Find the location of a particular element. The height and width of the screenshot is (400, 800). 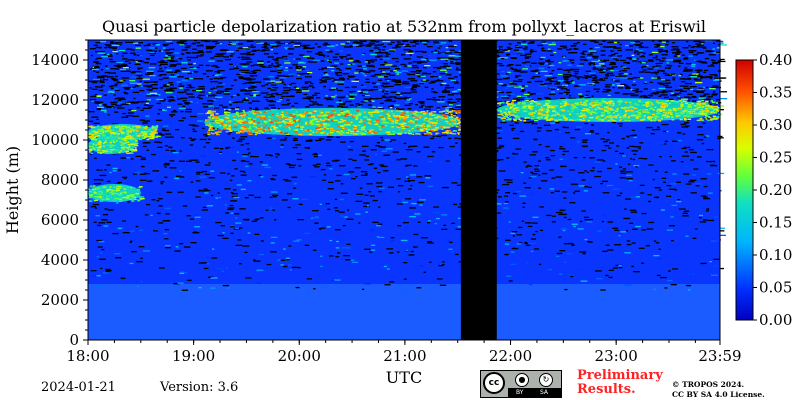

colorbar-tick-label: 0.00 is located at coordinates (775, 320).